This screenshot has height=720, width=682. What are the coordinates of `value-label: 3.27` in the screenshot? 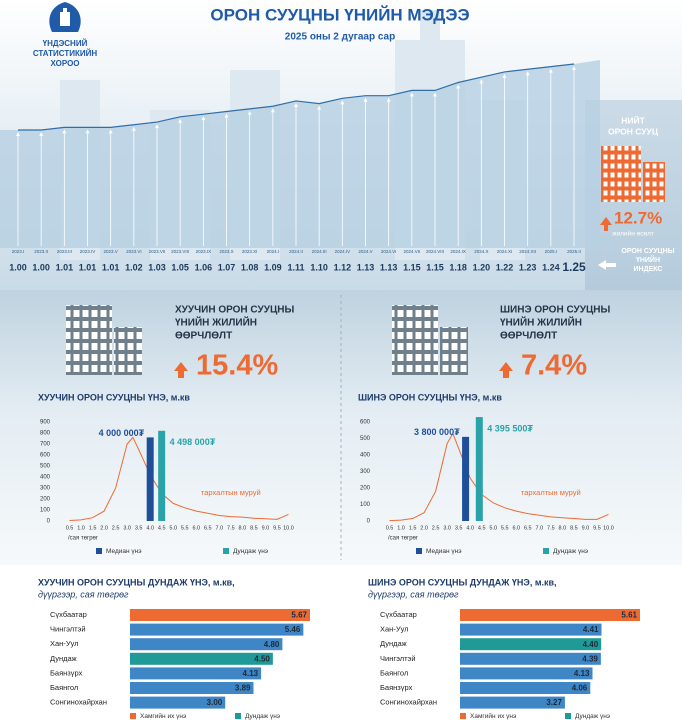 It's located at (554, 702).